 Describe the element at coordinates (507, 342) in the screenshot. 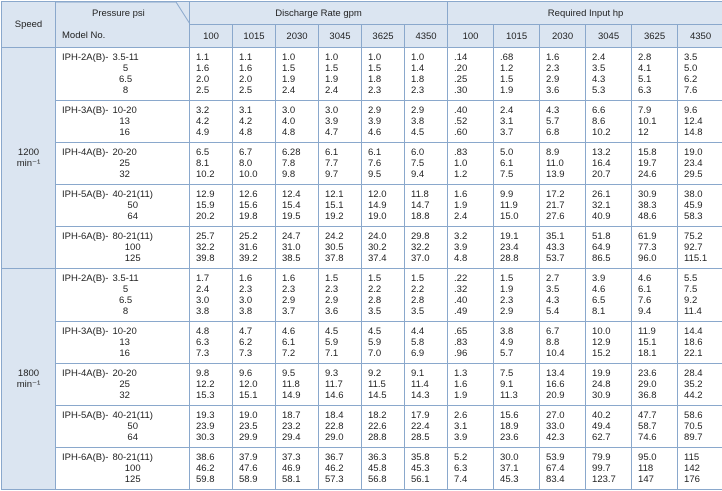

I see `input-value: 4.9` at that location.